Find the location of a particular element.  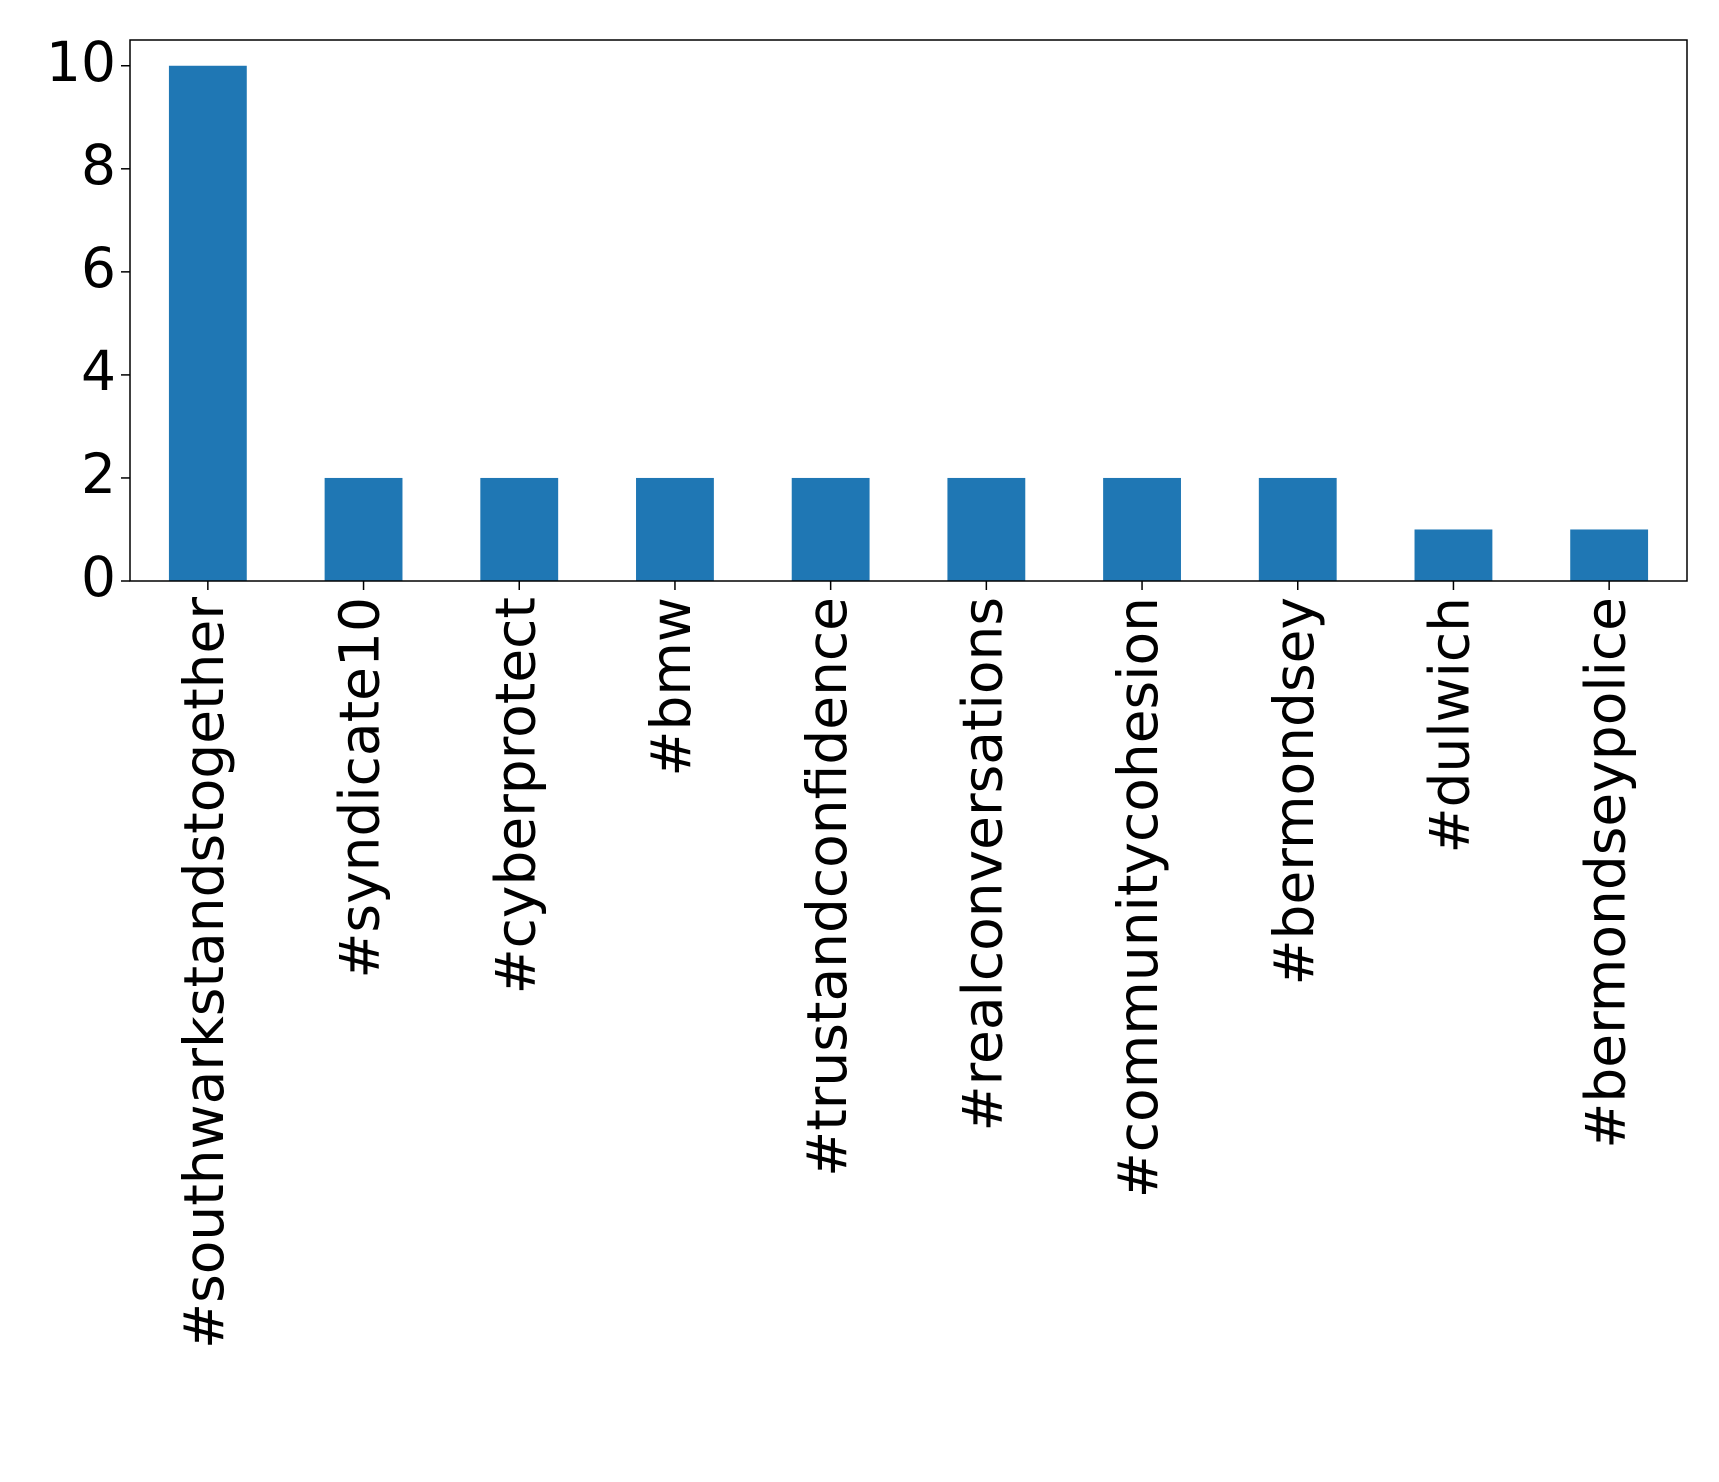

x-tick-label: #communitycohesion is located at coordinates (1138, 897).